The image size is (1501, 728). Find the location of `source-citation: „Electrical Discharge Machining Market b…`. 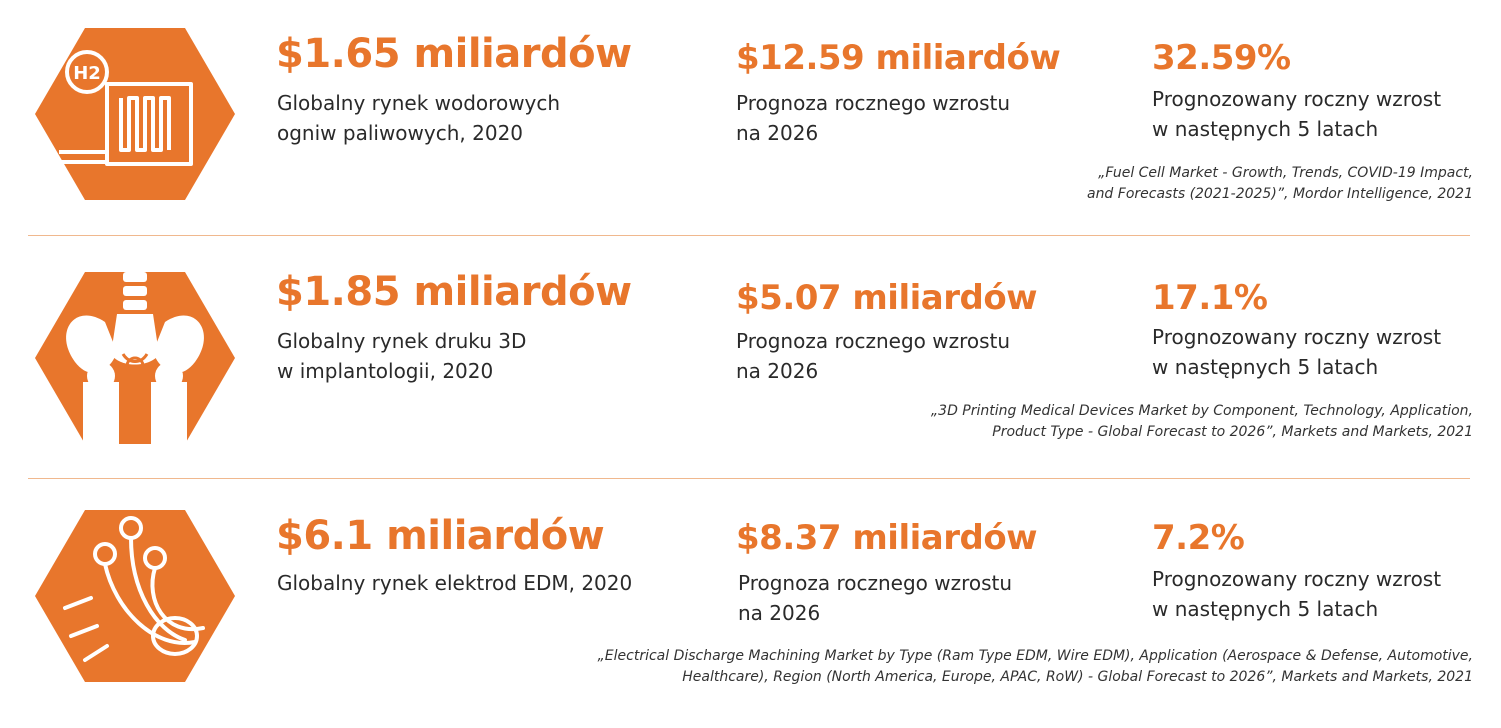

source-citation: „Electrical Discharge Machining Market b… is located at coordinates (1035, 666).